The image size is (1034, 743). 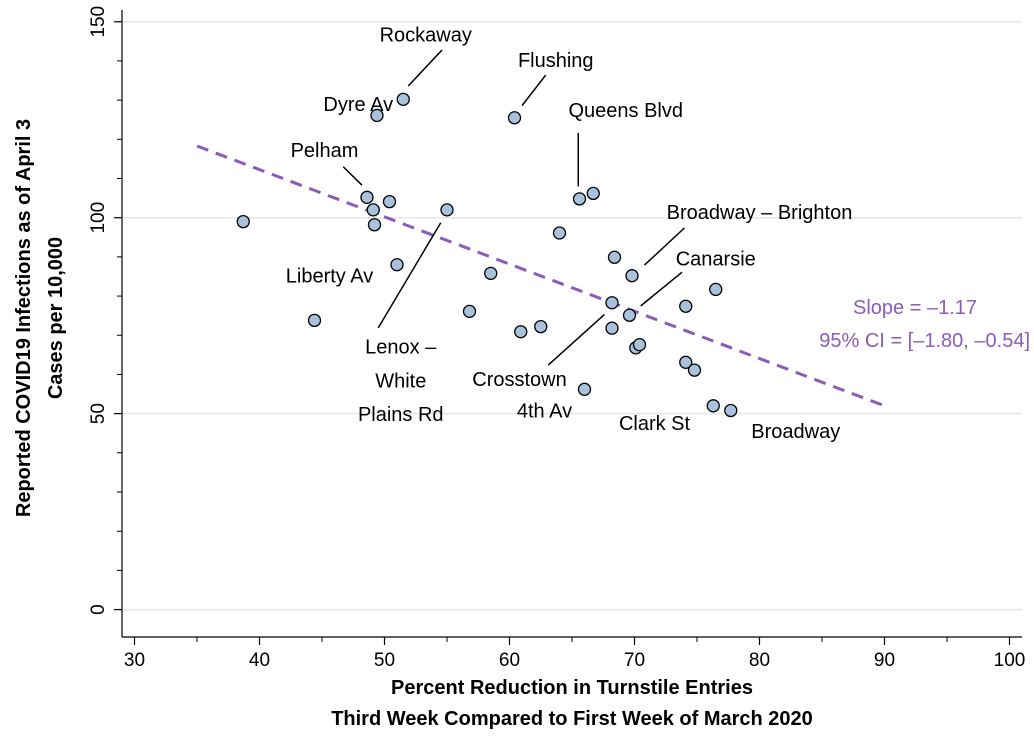 What do you see at coordinates (358, 105) in the screenshot?
I see `point-label: Dyre Av` at bounding box center [358, 105].